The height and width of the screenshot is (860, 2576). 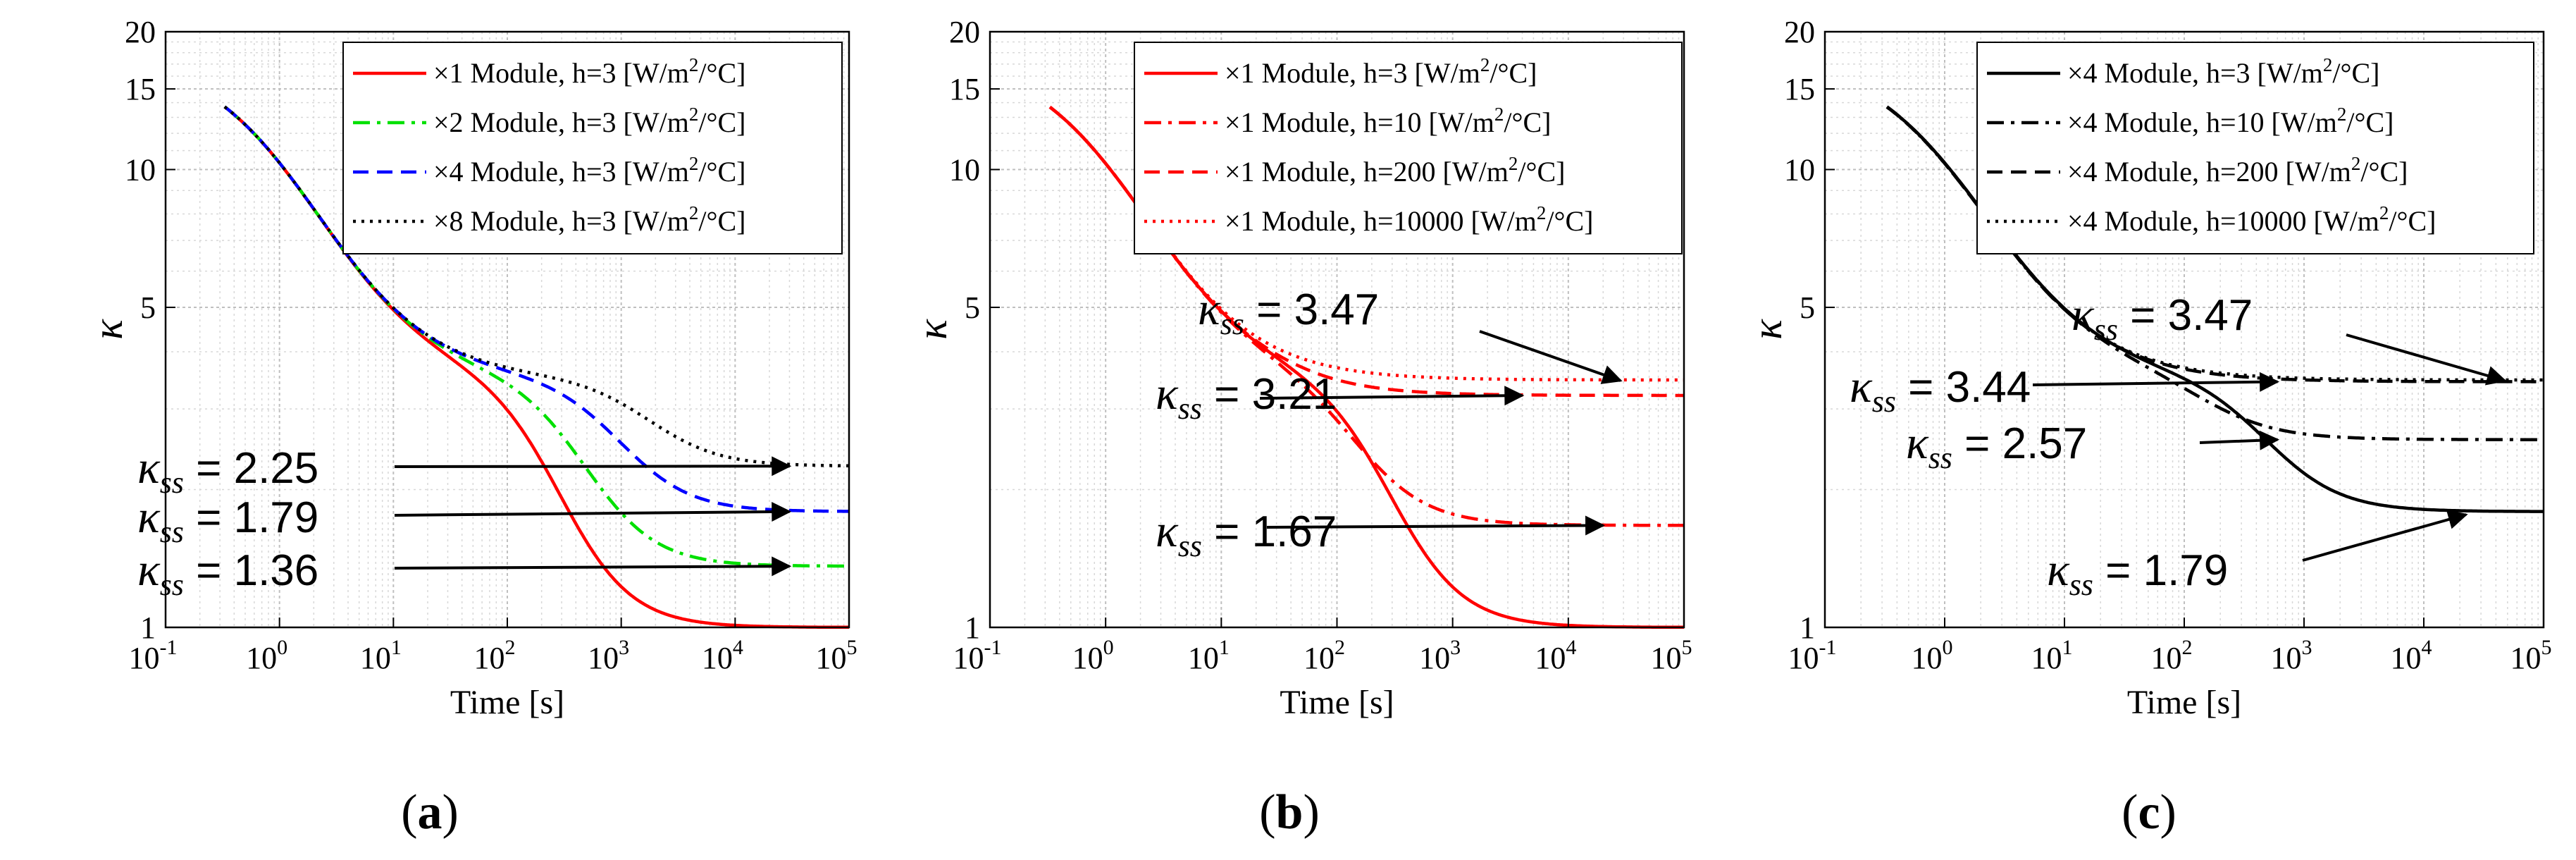 I want to click on legend-entry-prefix: ×1 Module, h=10000 [W/m, so click(x=1381, y=221).